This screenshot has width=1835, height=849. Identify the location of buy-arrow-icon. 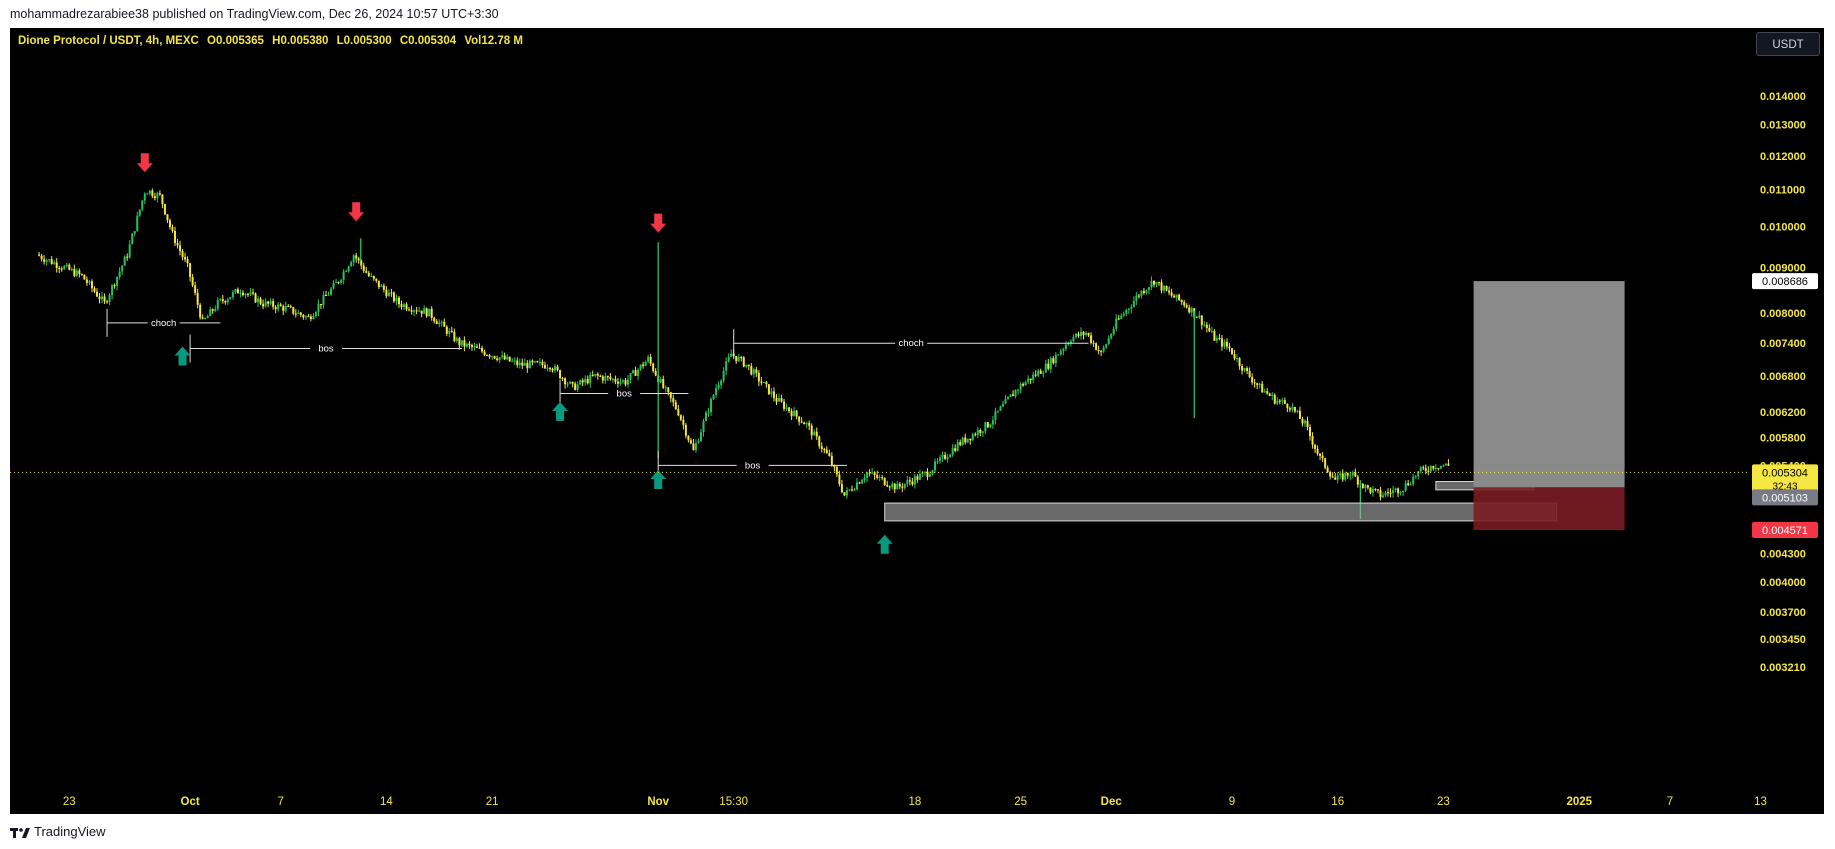
(658, 480).